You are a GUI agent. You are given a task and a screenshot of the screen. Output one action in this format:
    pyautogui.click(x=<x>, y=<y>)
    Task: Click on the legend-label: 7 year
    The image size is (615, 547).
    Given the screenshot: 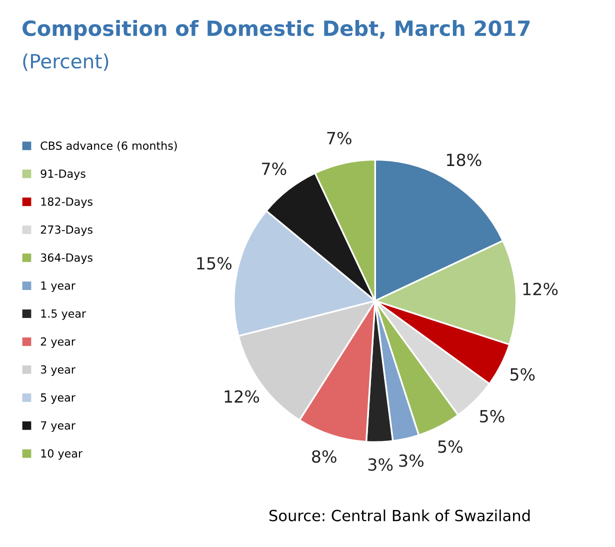 What is the action you would take?
    pyautogui.click(x=58, y=426)
    